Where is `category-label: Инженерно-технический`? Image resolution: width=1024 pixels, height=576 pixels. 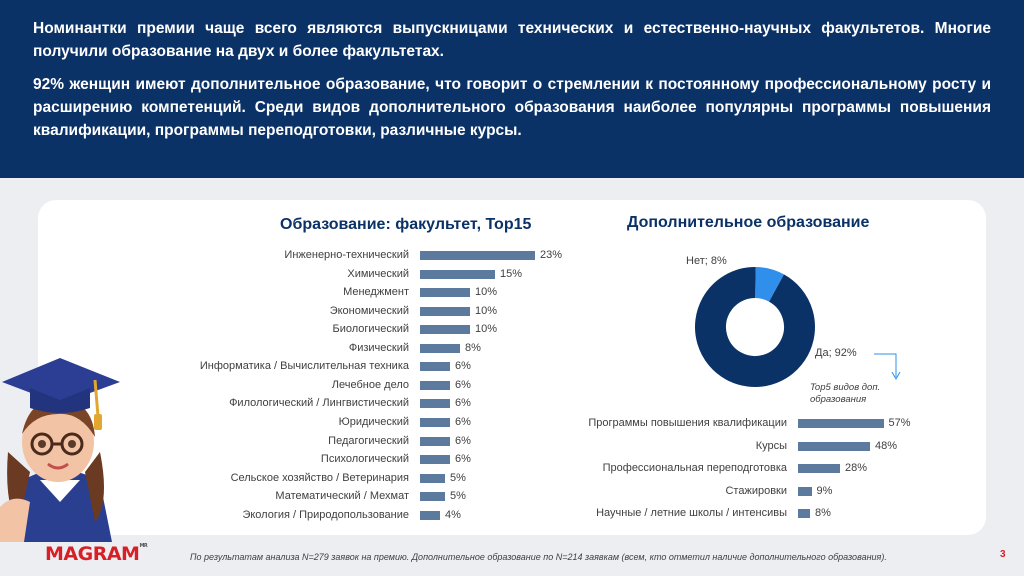
category-label: Инженерно-технический is located at coordinates (346, 255).